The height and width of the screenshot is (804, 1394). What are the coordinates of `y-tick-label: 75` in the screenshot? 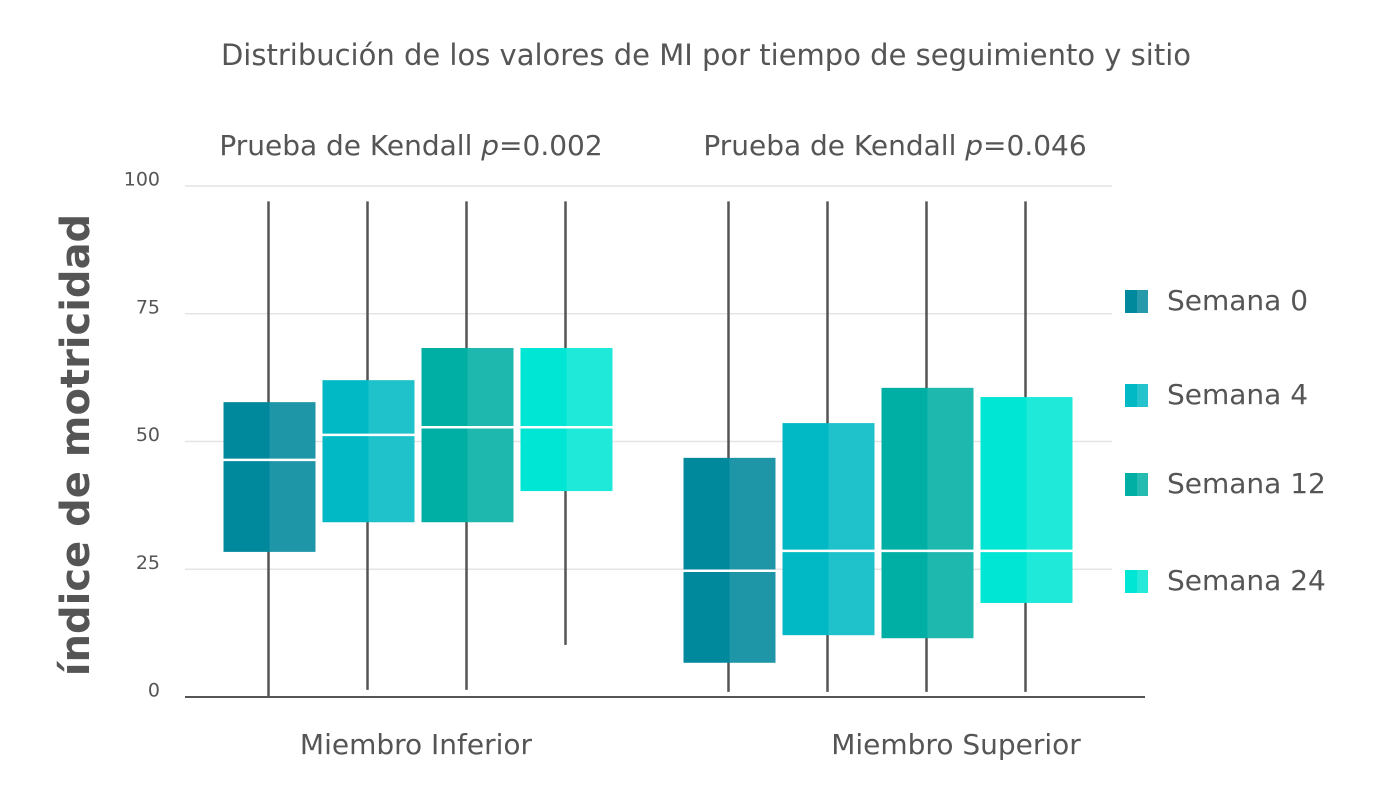 It's located at (148, 307).